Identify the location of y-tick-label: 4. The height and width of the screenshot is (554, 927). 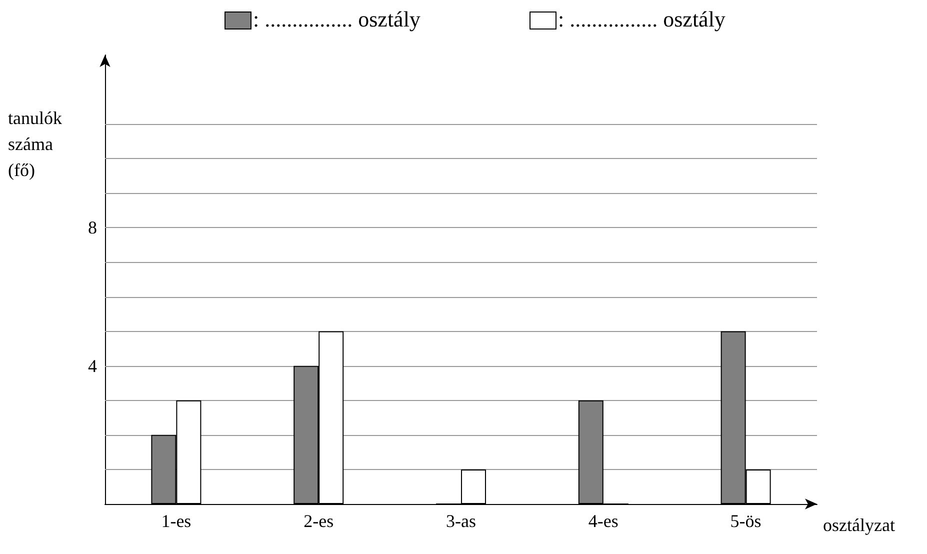
(92, 366).